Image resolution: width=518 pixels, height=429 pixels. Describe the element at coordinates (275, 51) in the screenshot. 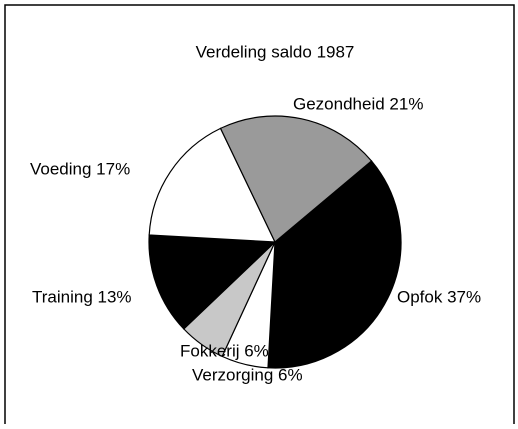

I see `chart-title: Verdeling saldo 1987` at that location.